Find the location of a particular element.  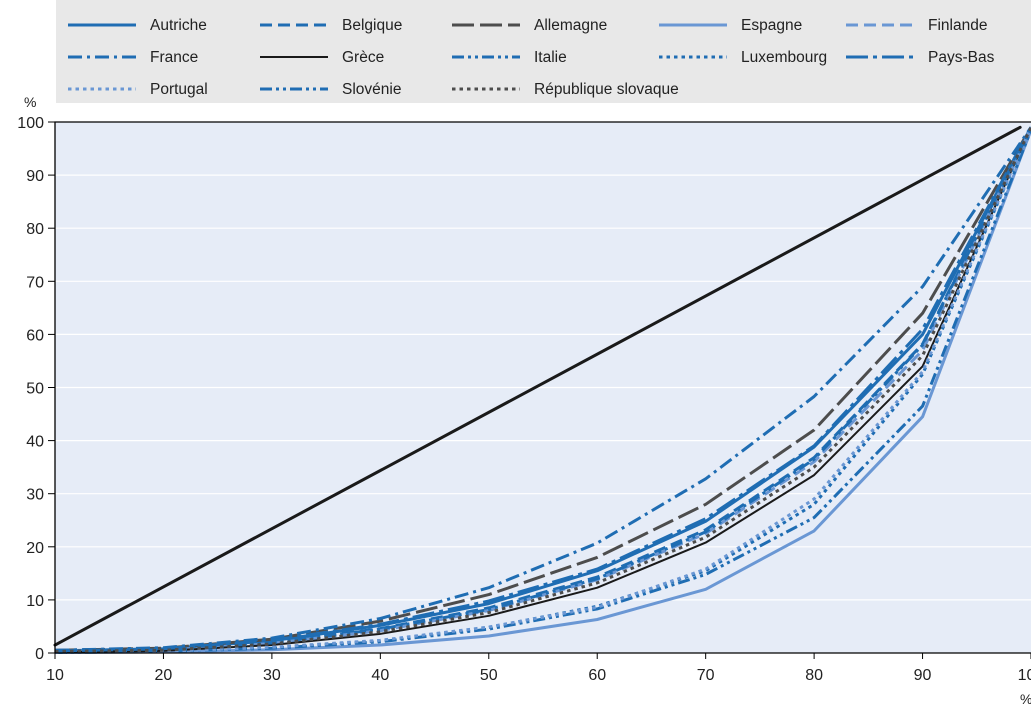

legend-item: Grèce is located at coordinates (322, 57).